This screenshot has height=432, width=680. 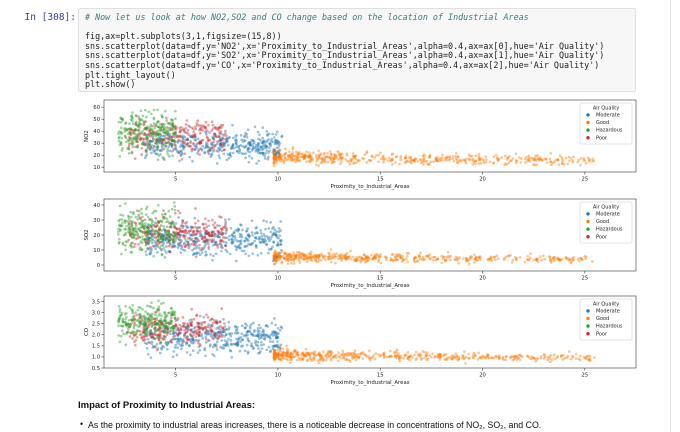 I want to click on legend-marker, so click(x=588, y=130).